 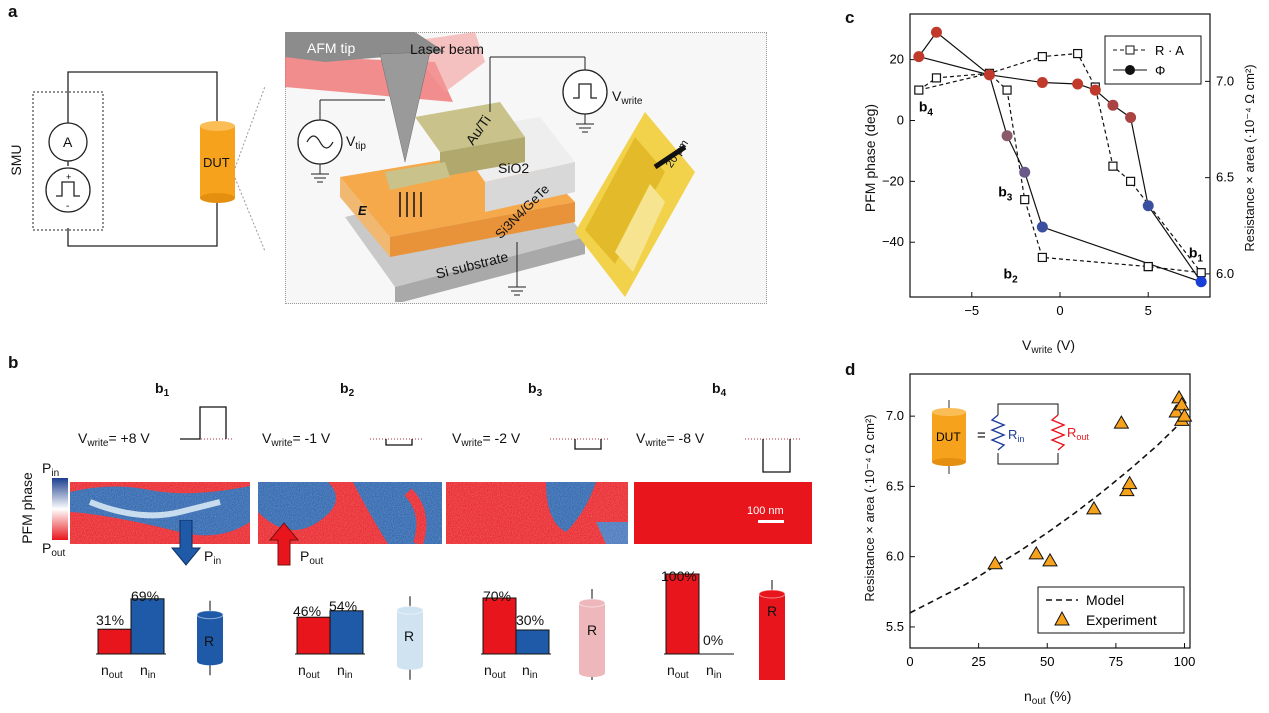 I want to click on dut-cylinder, so click(x=217, y=162).